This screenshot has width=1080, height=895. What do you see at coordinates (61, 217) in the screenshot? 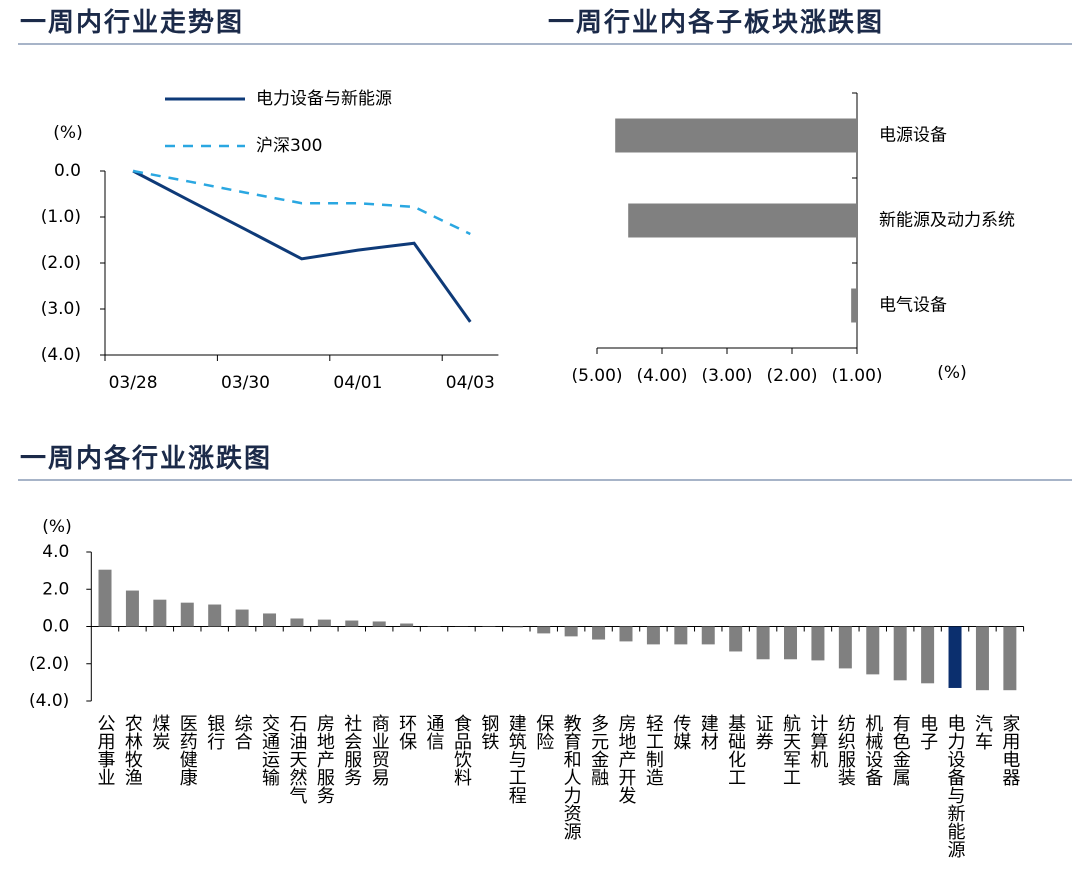
I see `y-tick-label: (1.0)` at bounding box center [61, 217].